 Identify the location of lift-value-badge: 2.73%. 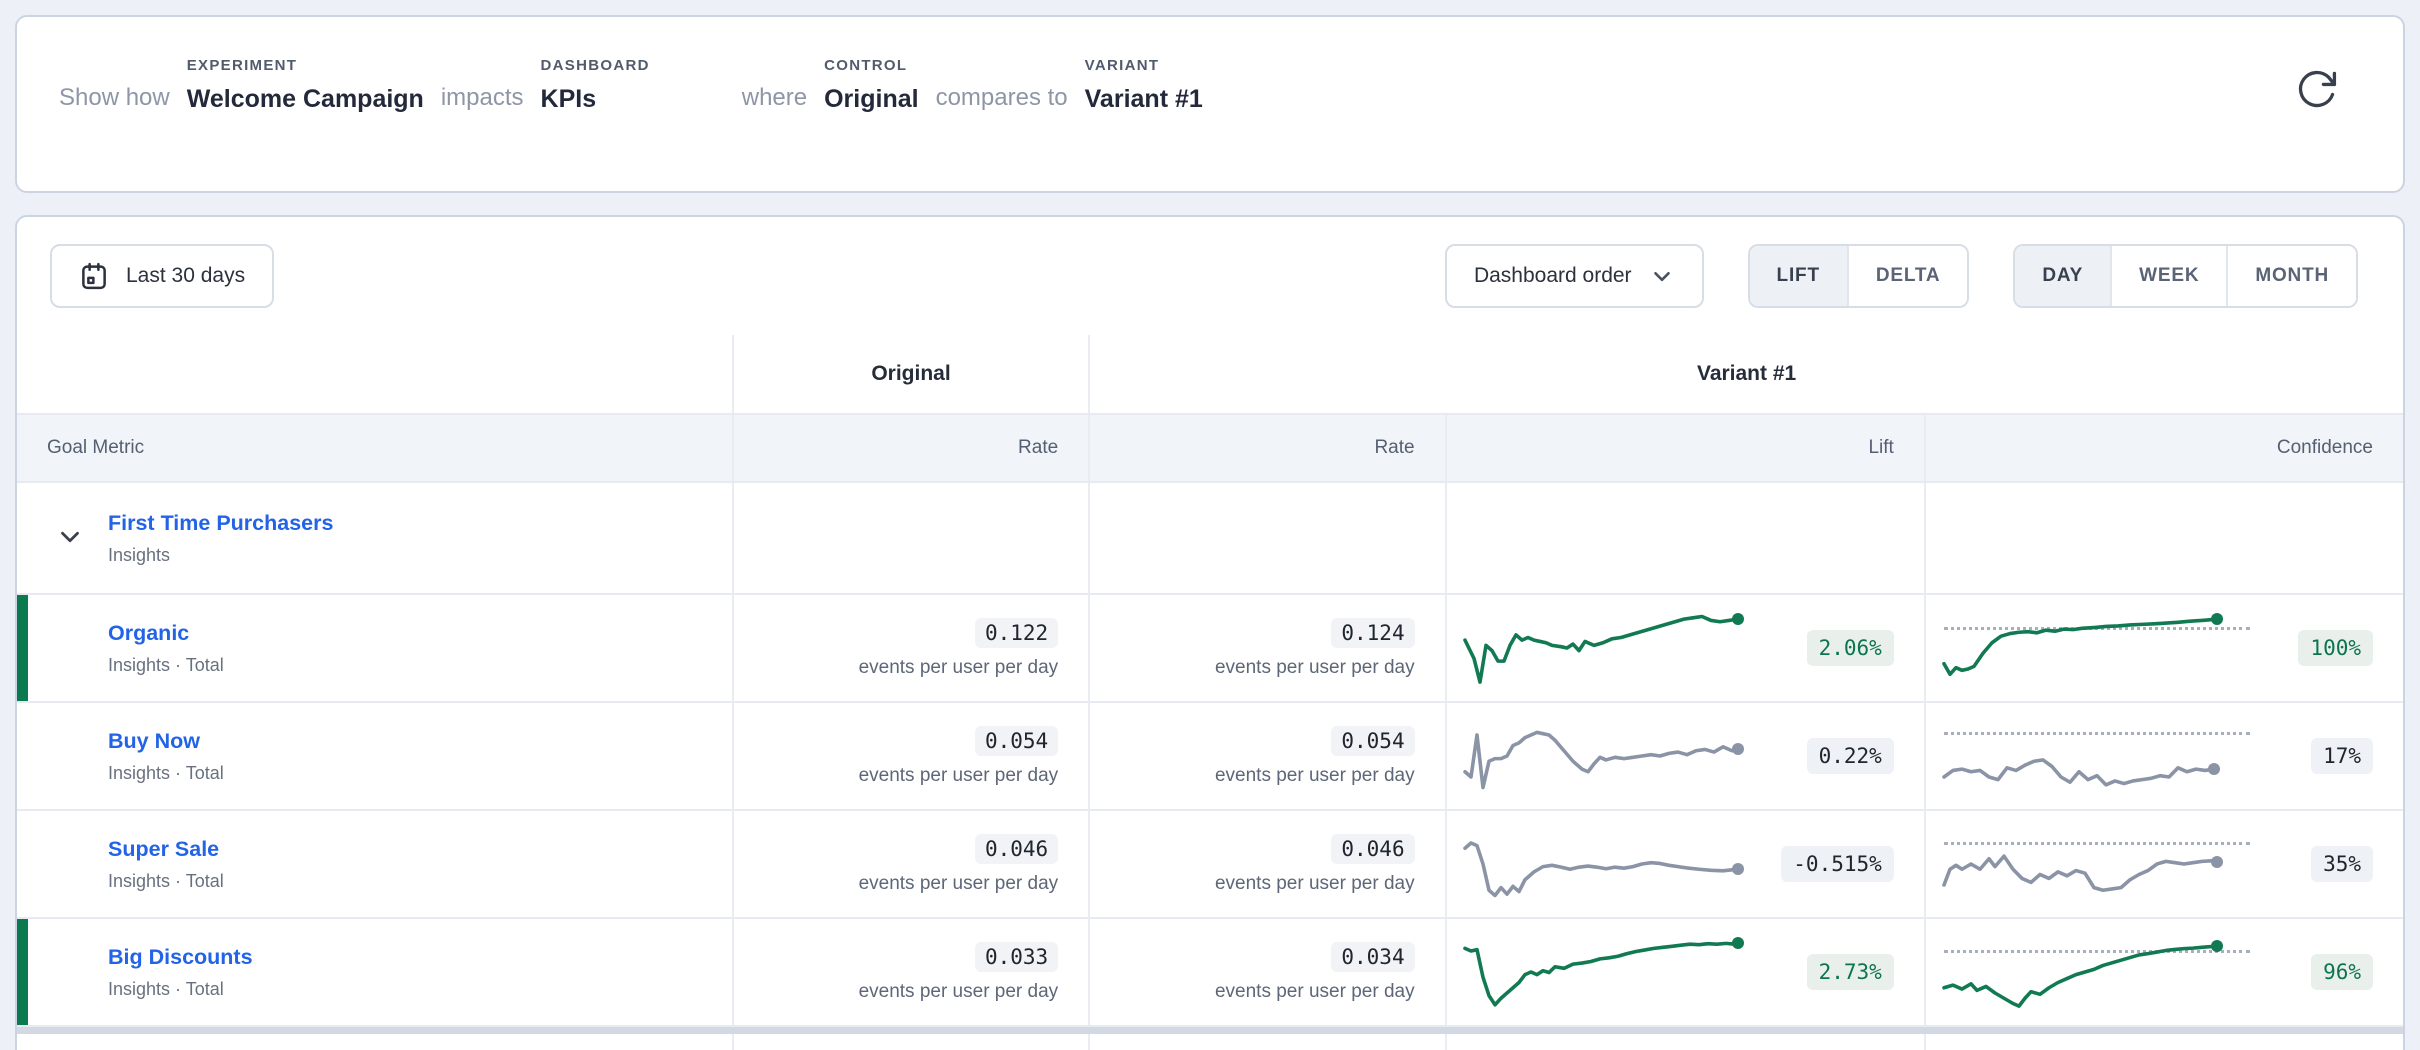
(1850, 972).